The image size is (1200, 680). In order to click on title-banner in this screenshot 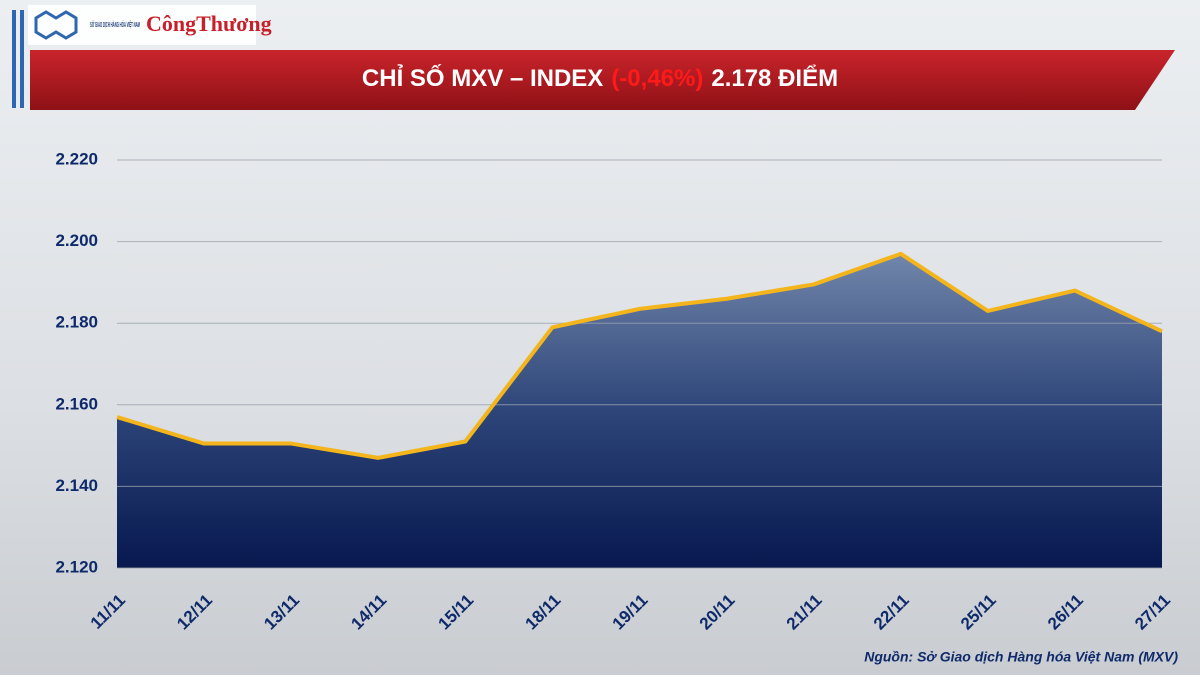, I will do `click(602, 80)`.